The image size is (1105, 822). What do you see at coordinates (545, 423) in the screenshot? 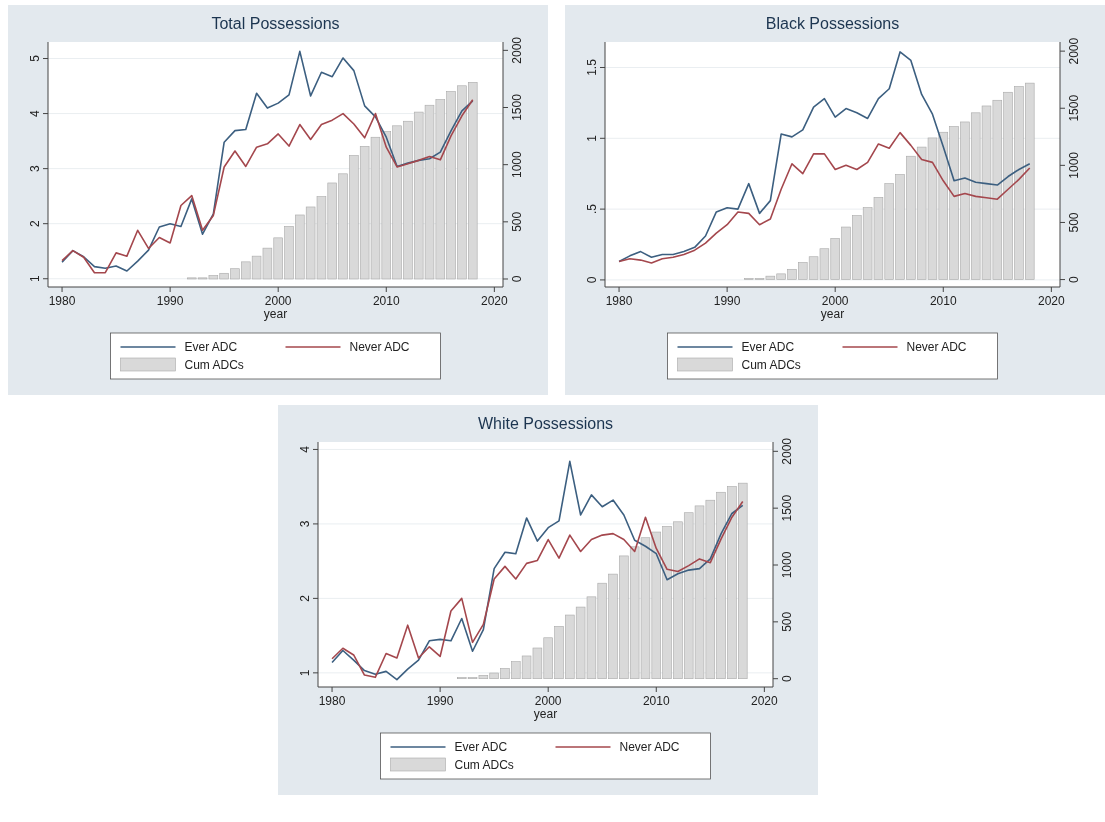
I see `chart-title: White Possessions` at bounding box center [545, 423].